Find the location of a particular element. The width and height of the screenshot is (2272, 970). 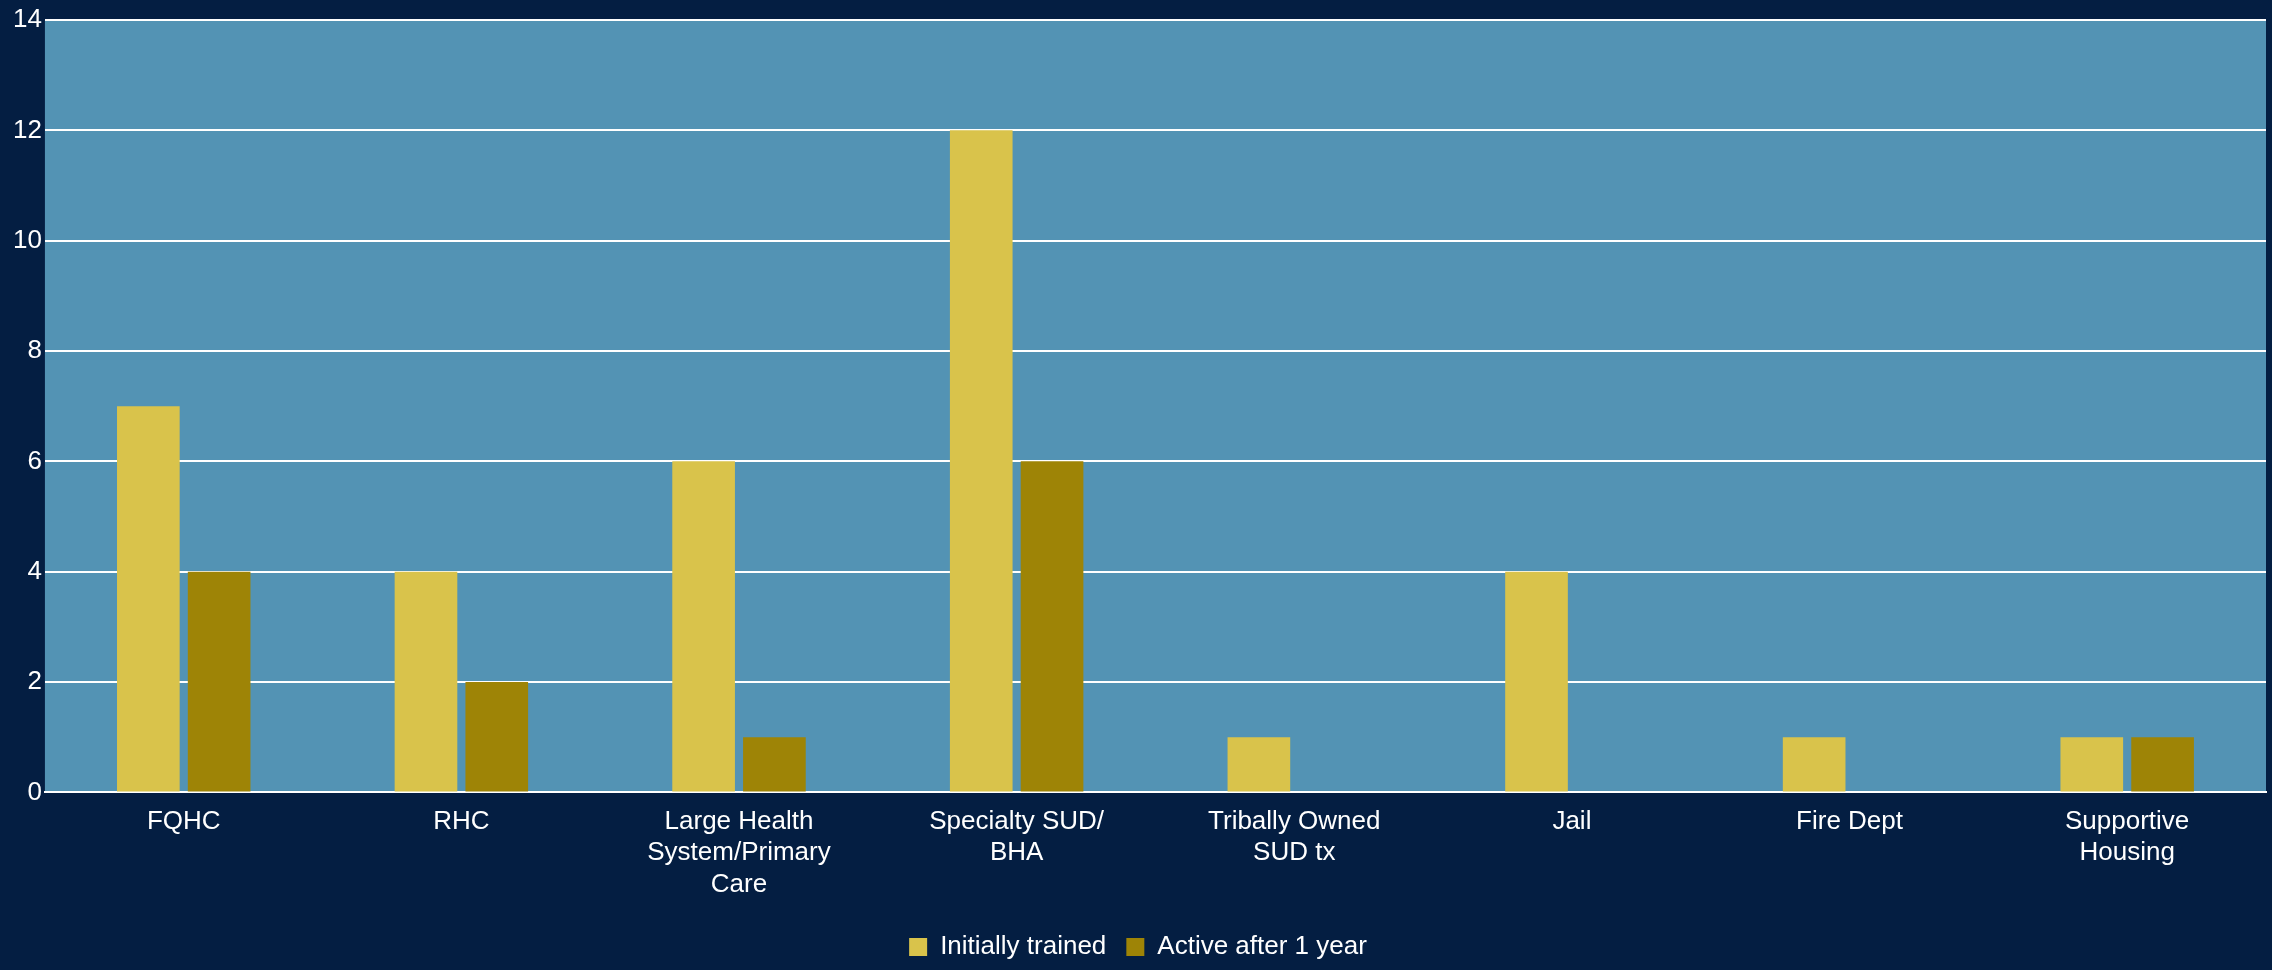

x-tick-label: Jail is located at coordinates (1572, 820).